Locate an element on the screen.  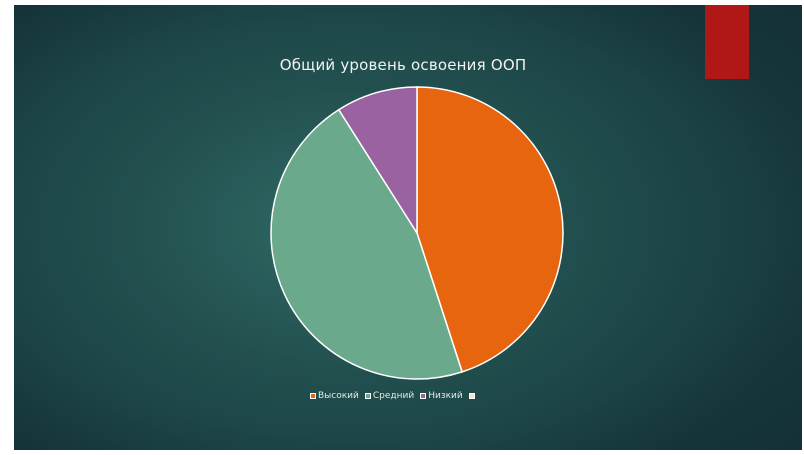
legend-item is located at coordinates (472, 396).